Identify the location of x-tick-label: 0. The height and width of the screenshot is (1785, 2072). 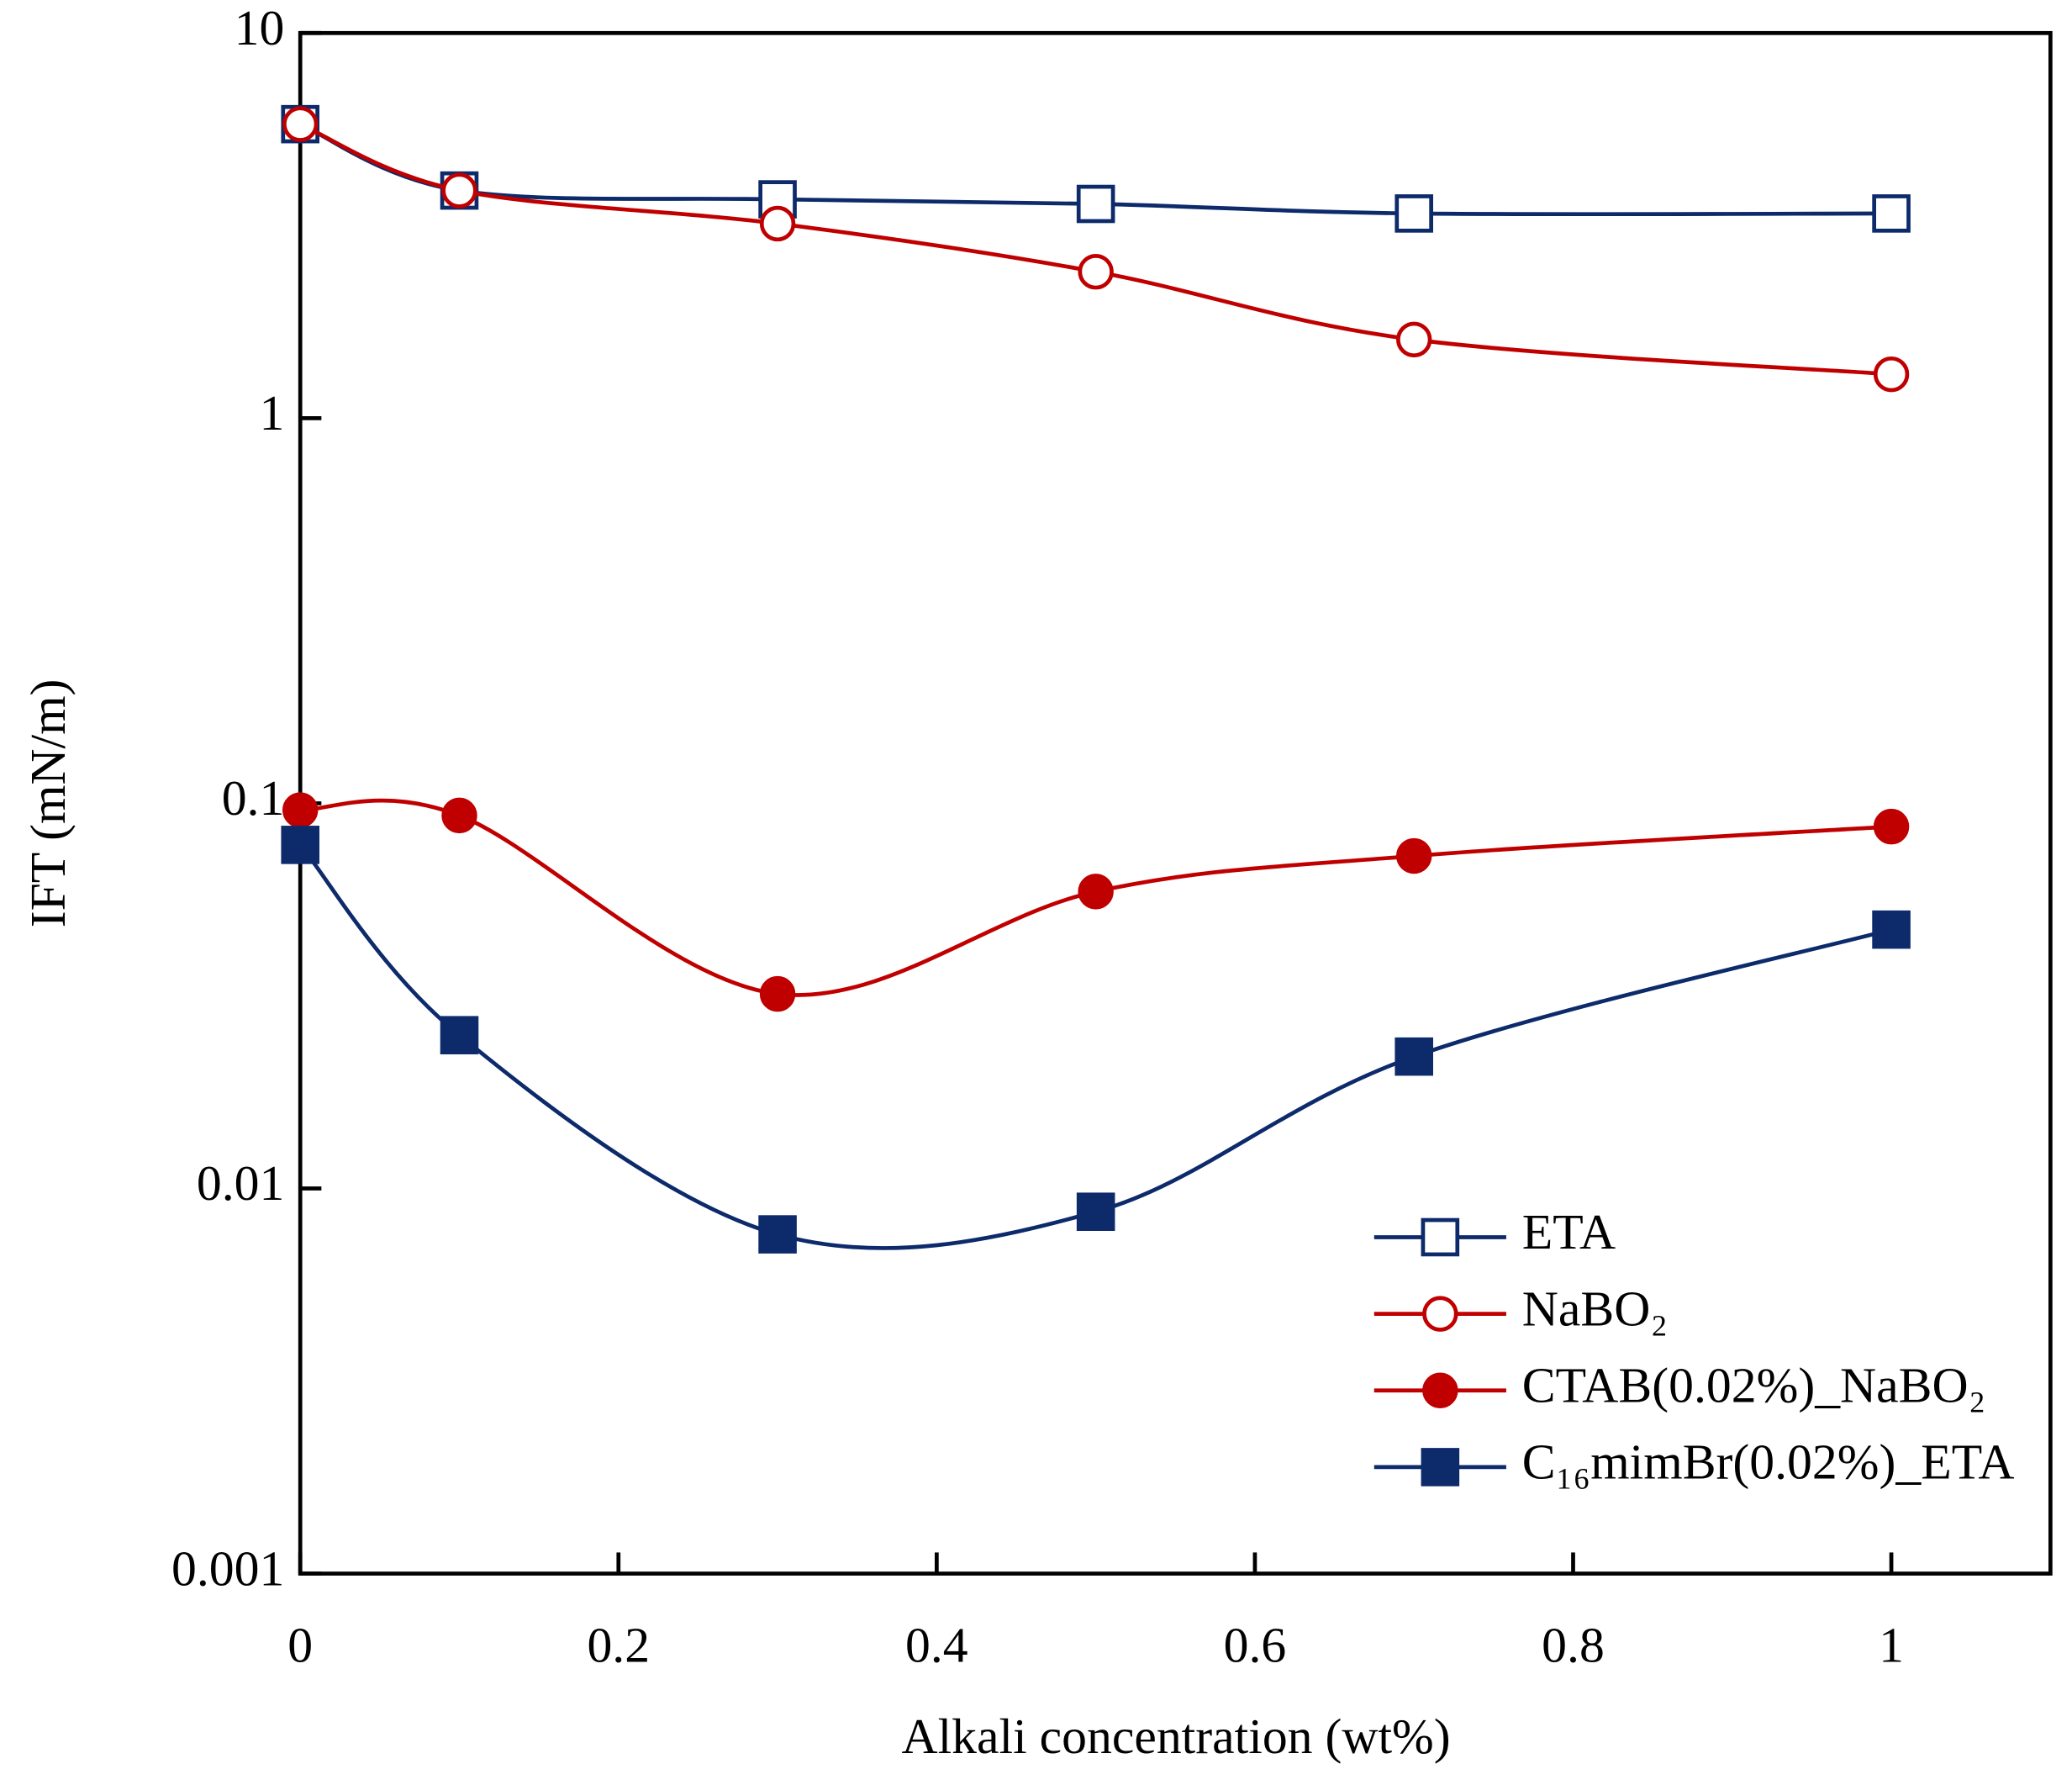
(300, 1644).